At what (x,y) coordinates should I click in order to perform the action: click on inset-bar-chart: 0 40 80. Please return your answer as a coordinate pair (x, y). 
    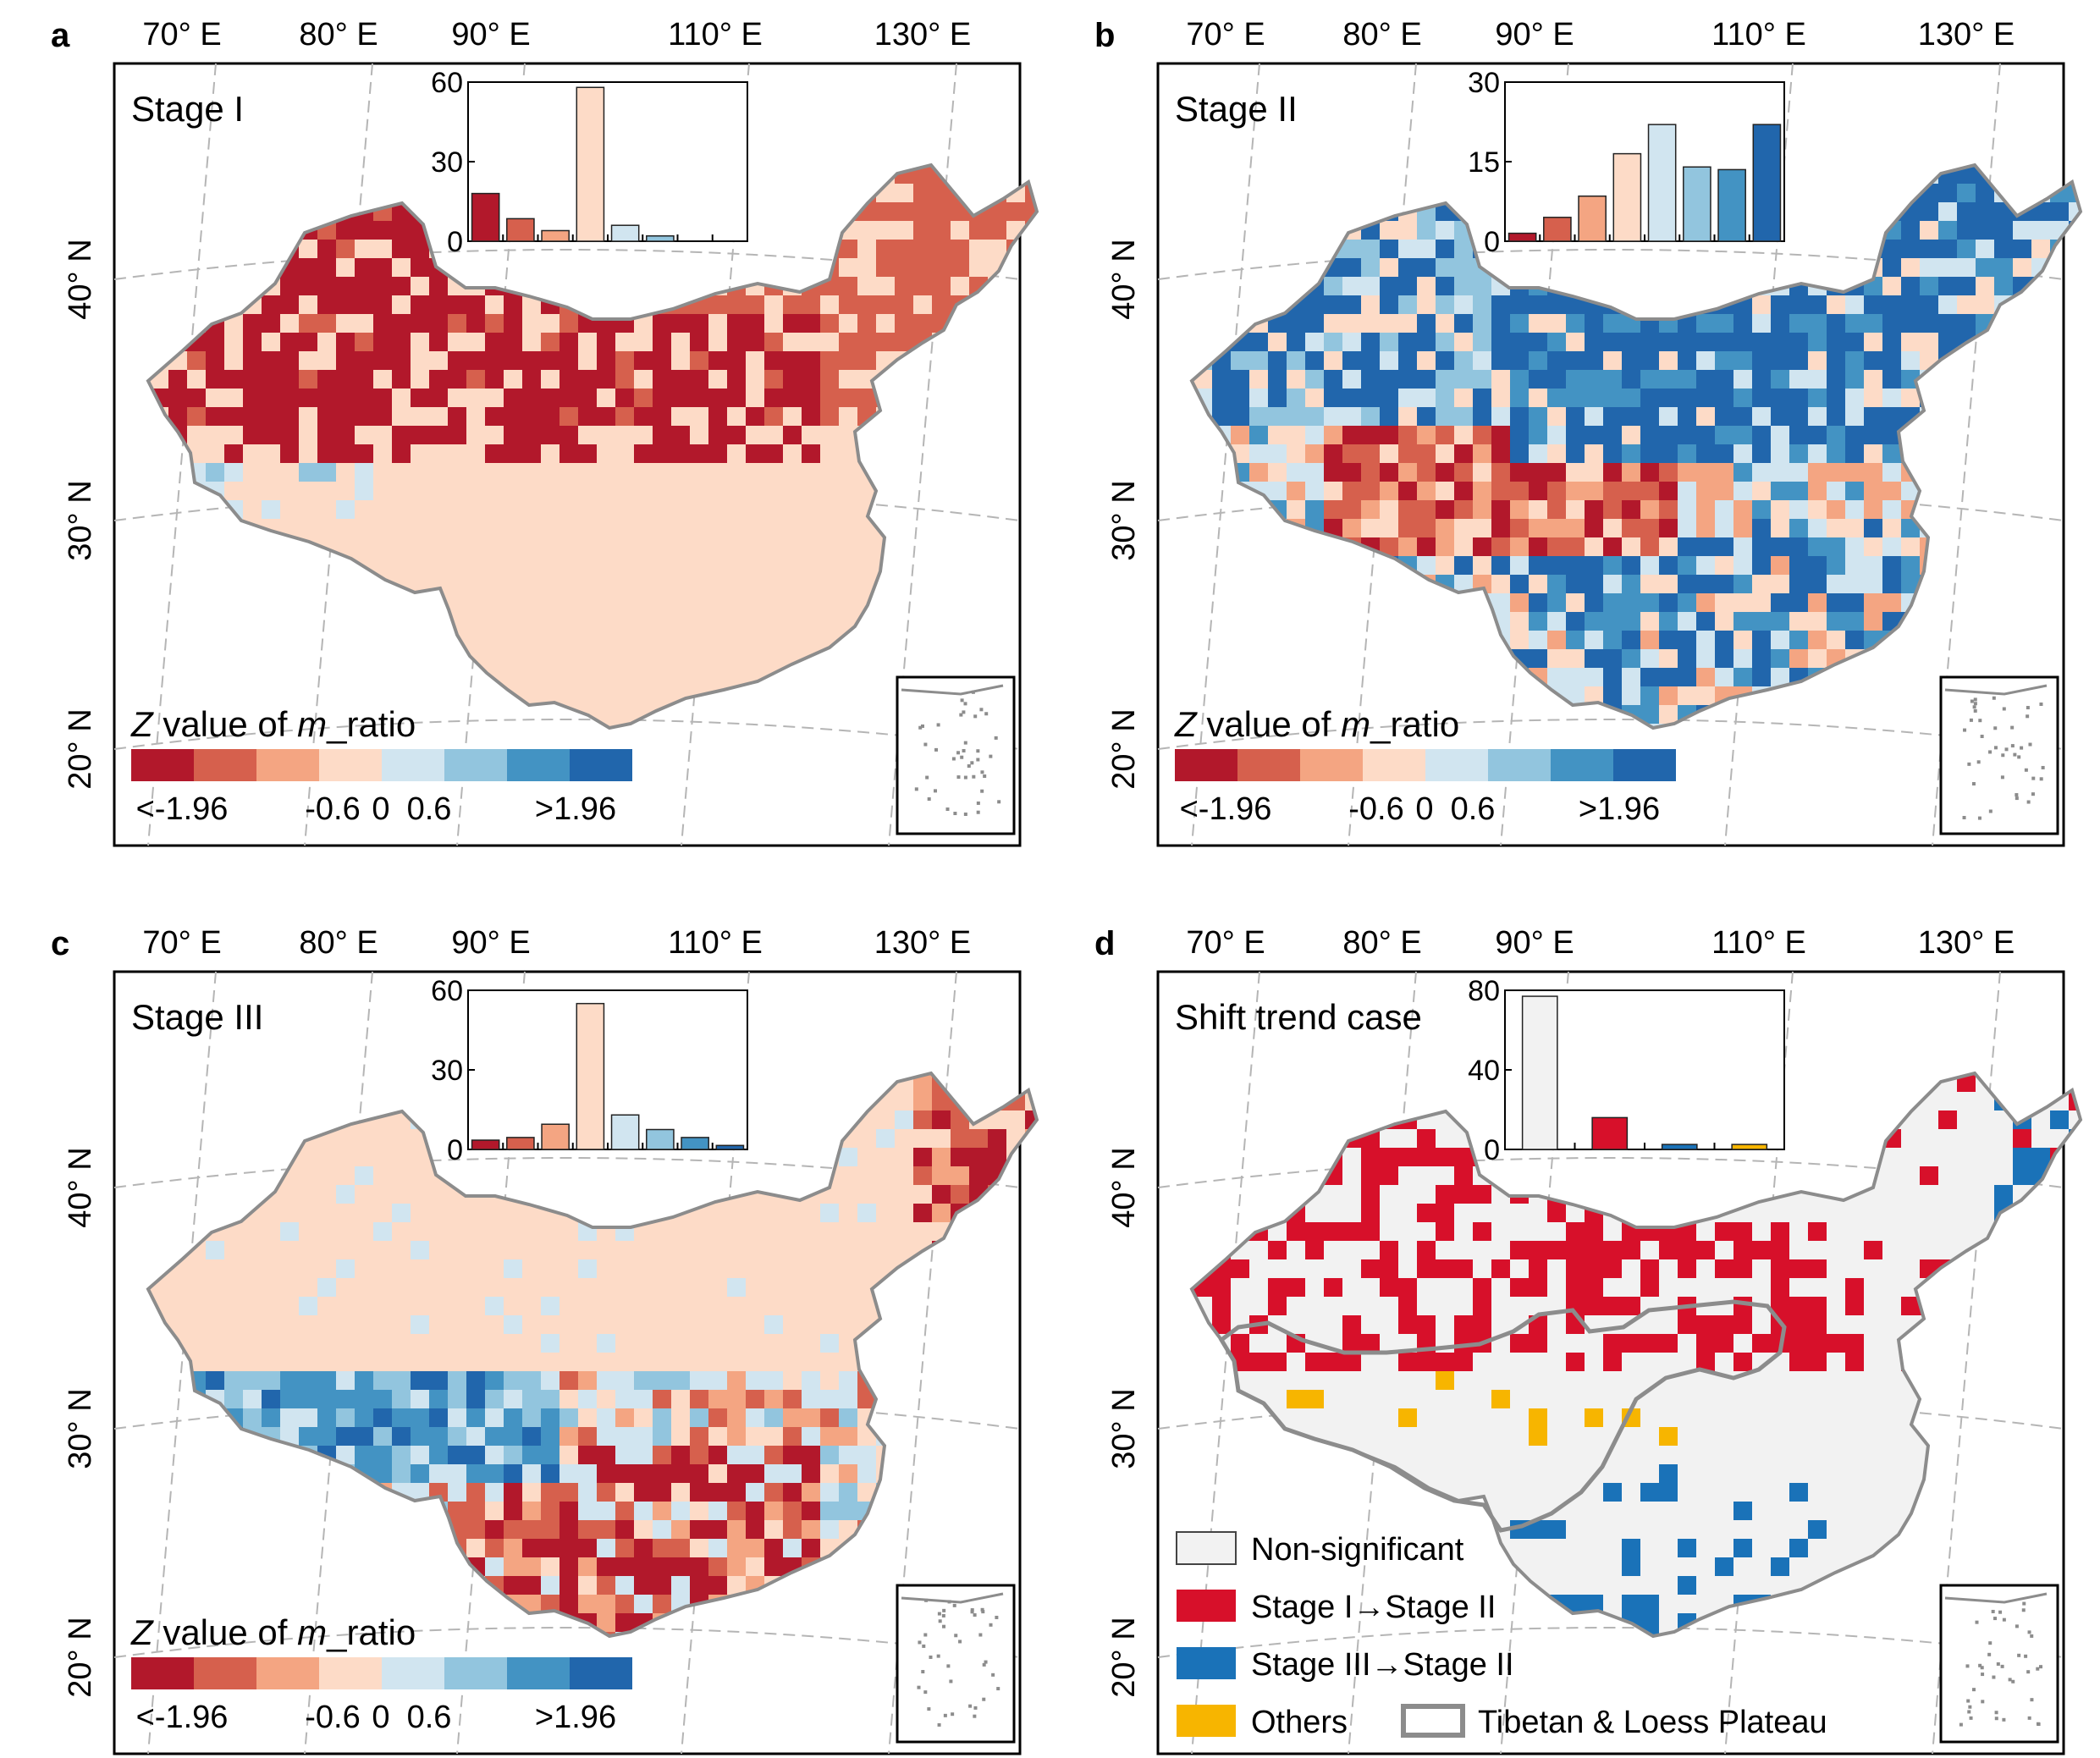
    Looking at the image, I should click on (1627, 1070).